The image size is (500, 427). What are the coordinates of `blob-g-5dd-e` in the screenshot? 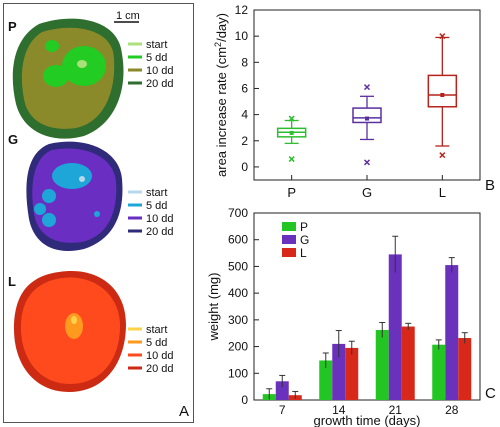 It's located at (97, 214).